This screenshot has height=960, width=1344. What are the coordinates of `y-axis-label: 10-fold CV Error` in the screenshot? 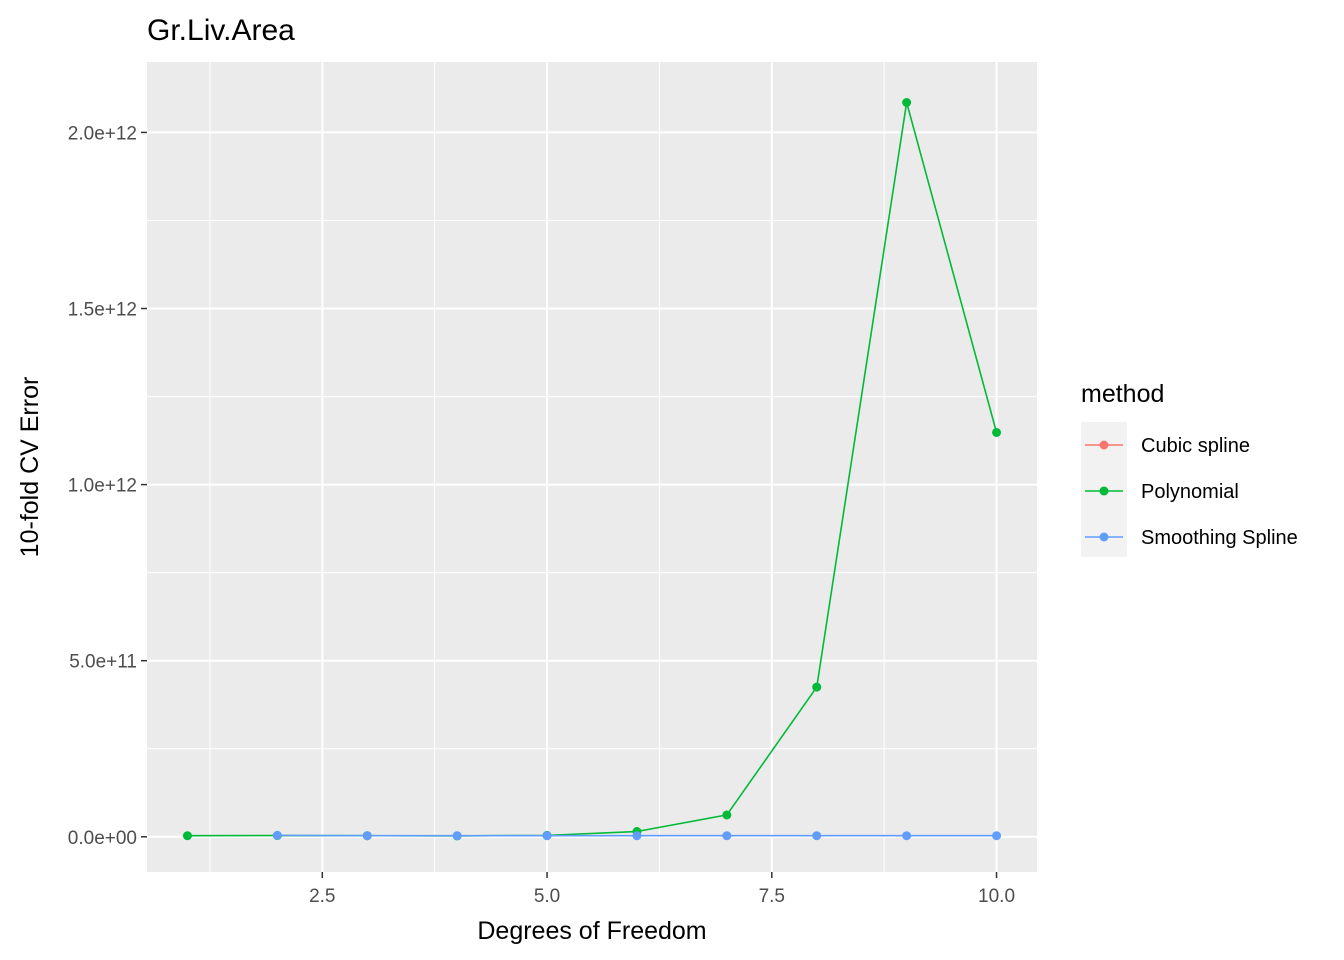 It's located at (30, 467).